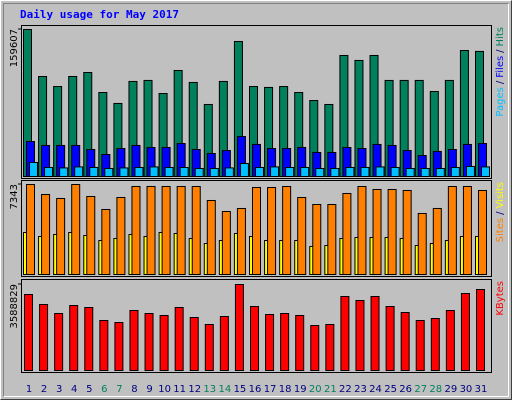 The width and height of the screenshot is (512, 400). I want to click on legend-entry: KBytes, so click(500, 298).